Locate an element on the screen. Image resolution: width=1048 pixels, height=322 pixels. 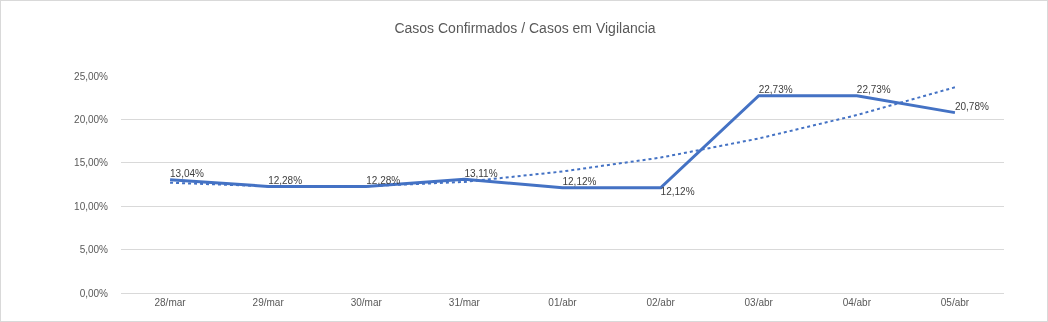
chart-title: Casos Confirmados / Casos em Vigilancia is located at coordinates (525, 28).